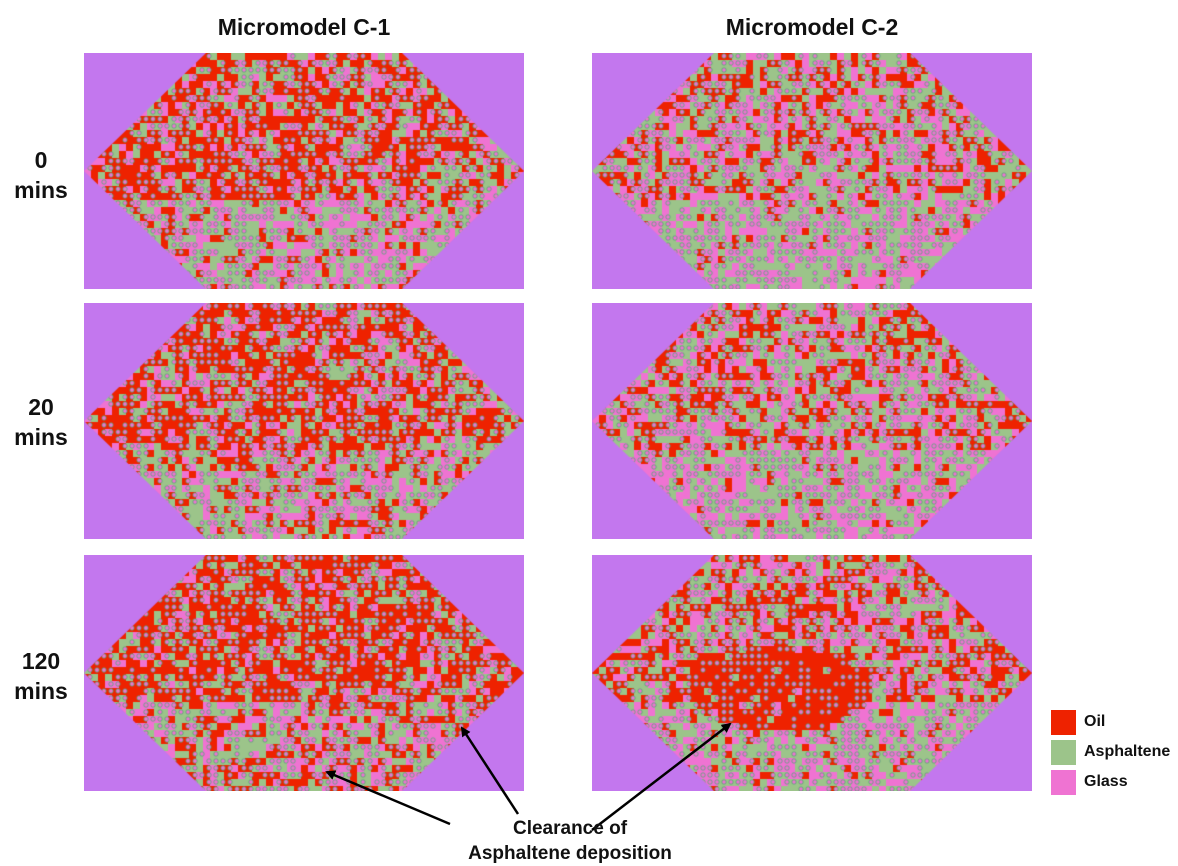 This screenshot has height=866, width=1178. What do you see at coordinates (41, 175) in the screenshot?
I see `row-label-0-mins: 0 mins` at bounding box center [41, 175].